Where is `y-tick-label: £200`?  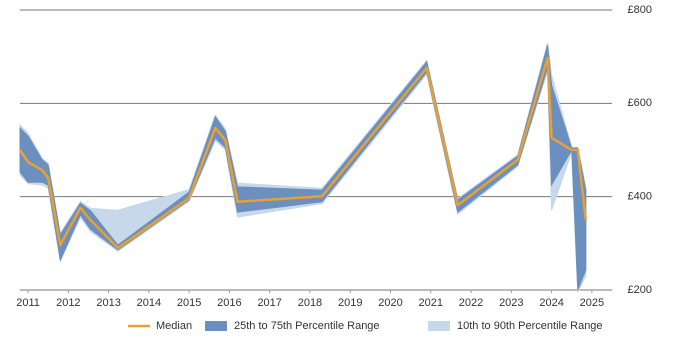 y-tick-label: £200 is located at coordinates (640, 290).